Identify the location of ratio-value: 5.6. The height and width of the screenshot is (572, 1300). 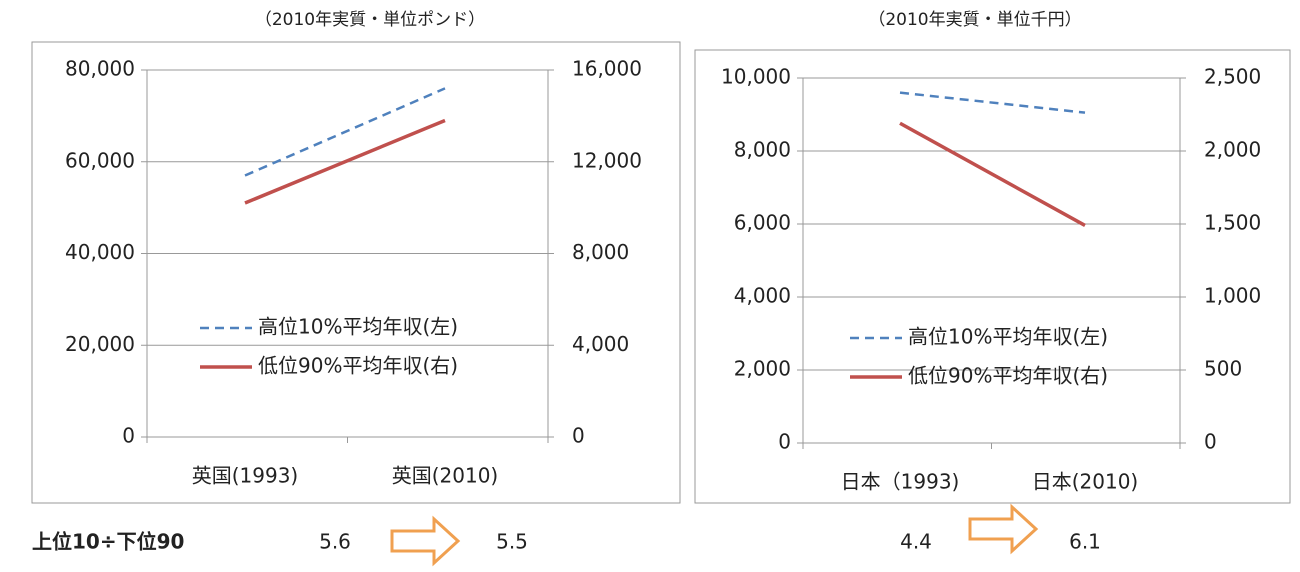
(335, 542).